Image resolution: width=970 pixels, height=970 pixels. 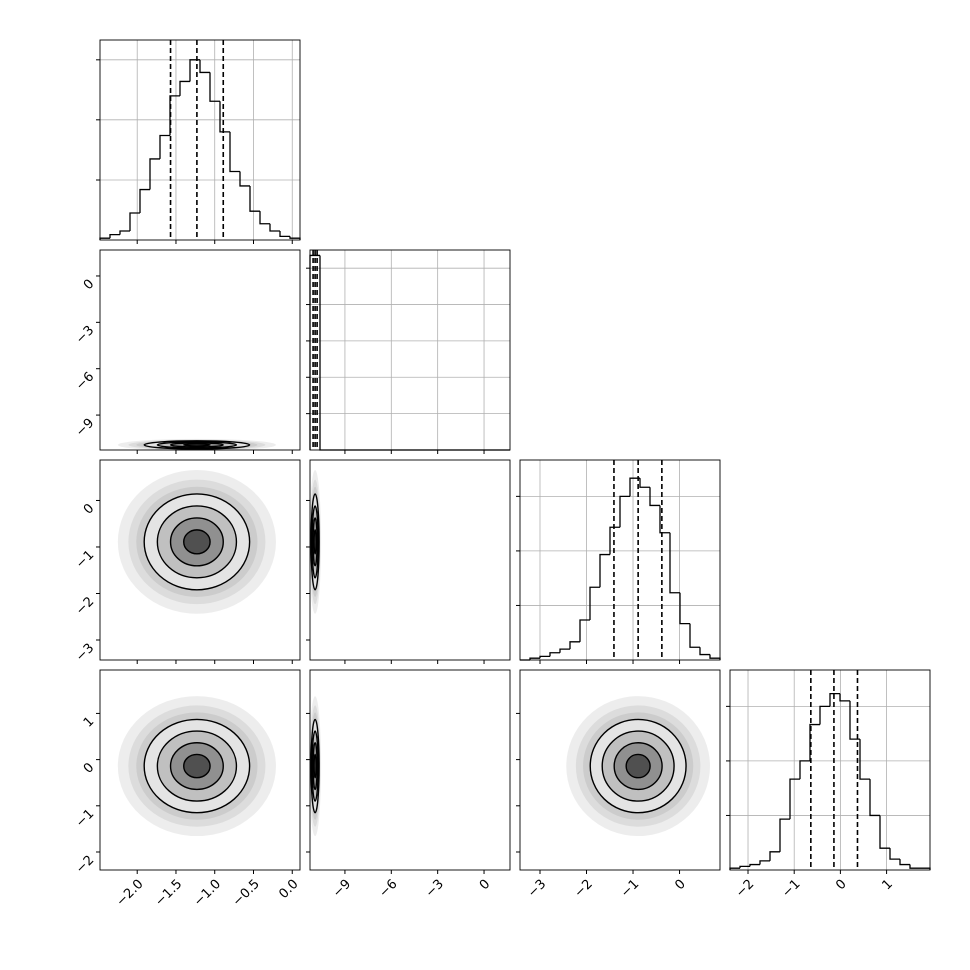 What do you see at coordinates (584, 889) in the screenshot?
I see `x-tick-label: −2` at bounding box center [584, 889].